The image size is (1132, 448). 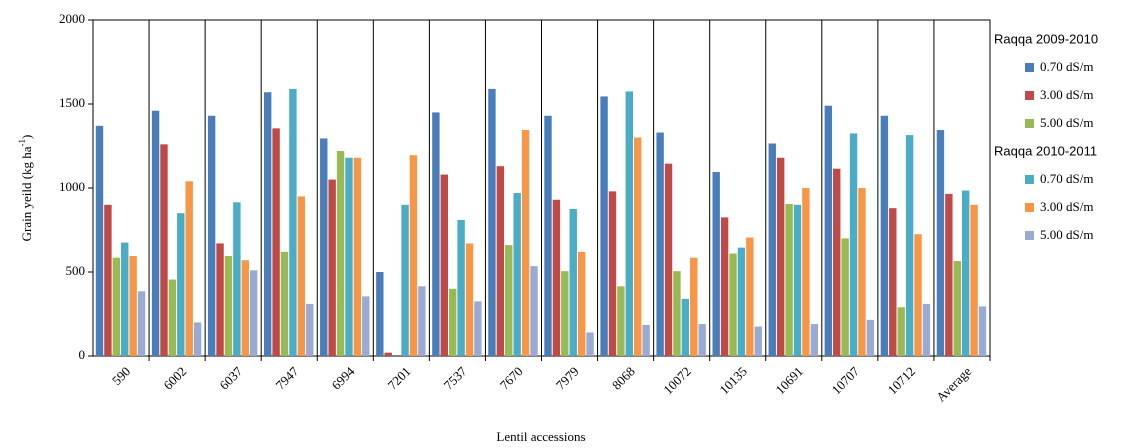 I want to click on y-axis-title: Grain yeild (kg ha-1), so click(x=25, y=188).